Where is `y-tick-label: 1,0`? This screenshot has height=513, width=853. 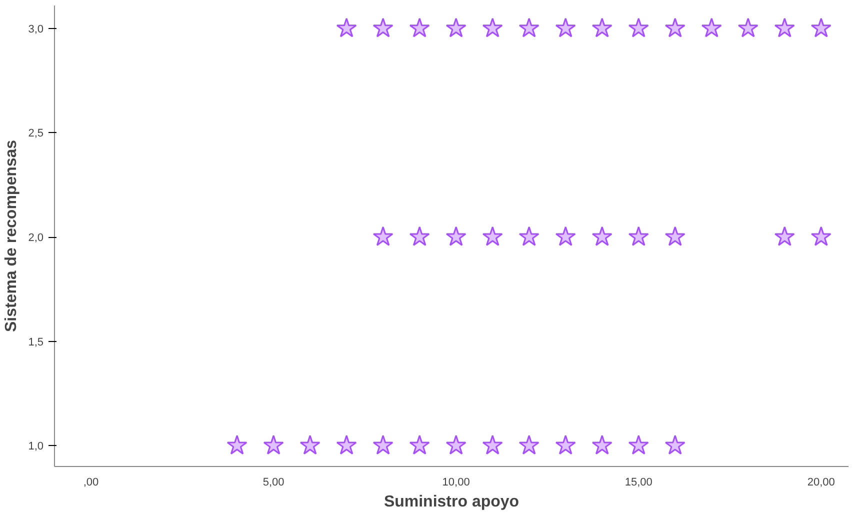 y-tick-label: 1,0 is located at coordinates (36, 446).